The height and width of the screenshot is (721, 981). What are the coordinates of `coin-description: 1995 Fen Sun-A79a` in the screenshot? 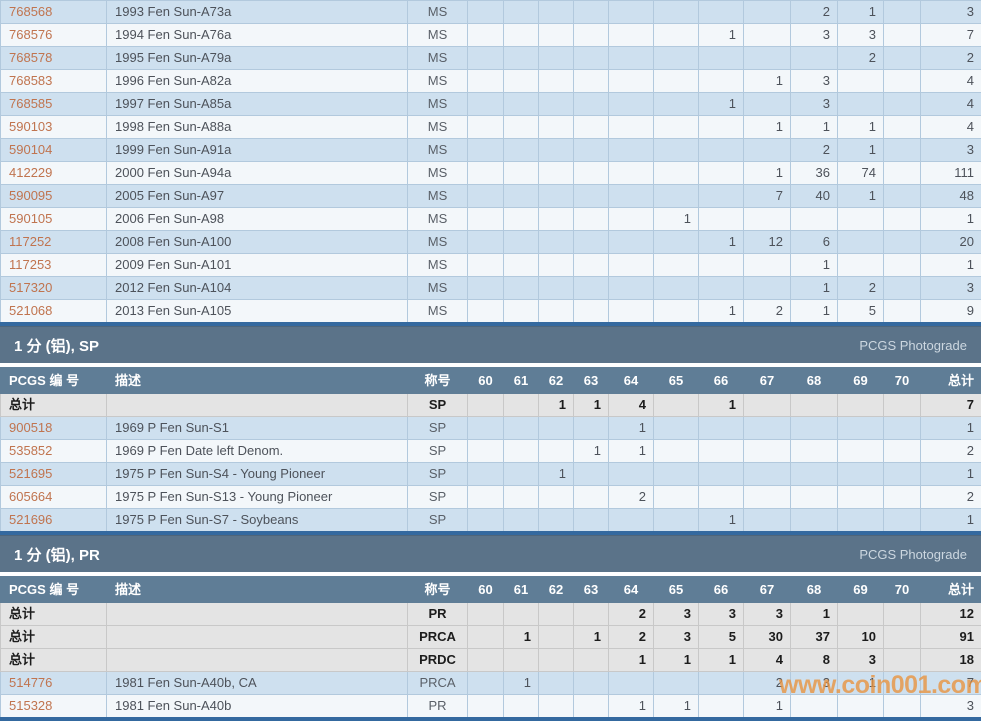 It's located at (257, 58).